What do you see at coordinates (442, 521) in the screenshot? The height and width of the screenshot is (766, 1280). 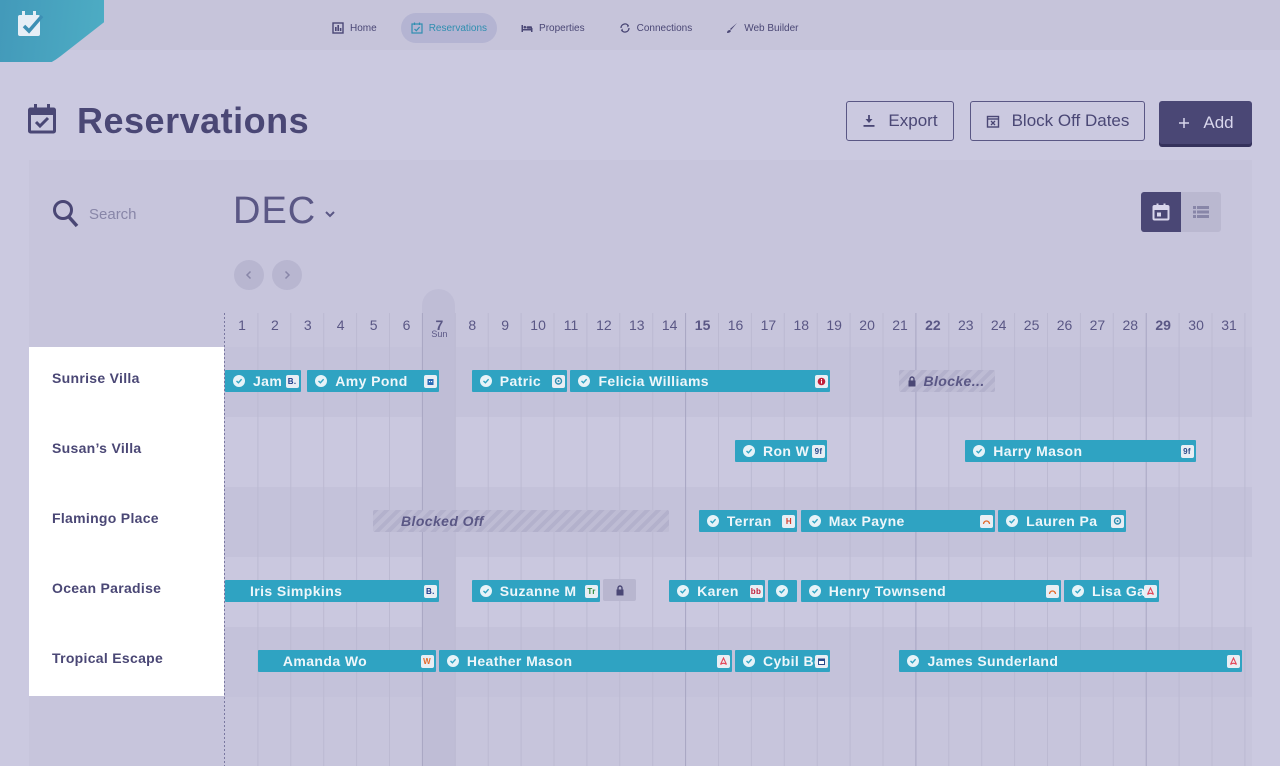 I see `blocked-label: Blocked Off` at bounding box center [442, 521].